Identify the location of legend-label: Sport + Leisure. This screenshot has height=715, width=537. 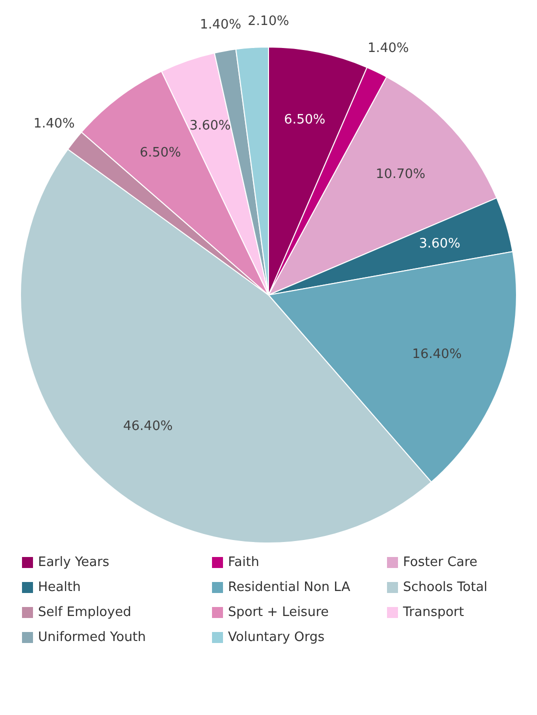
(278, 612).